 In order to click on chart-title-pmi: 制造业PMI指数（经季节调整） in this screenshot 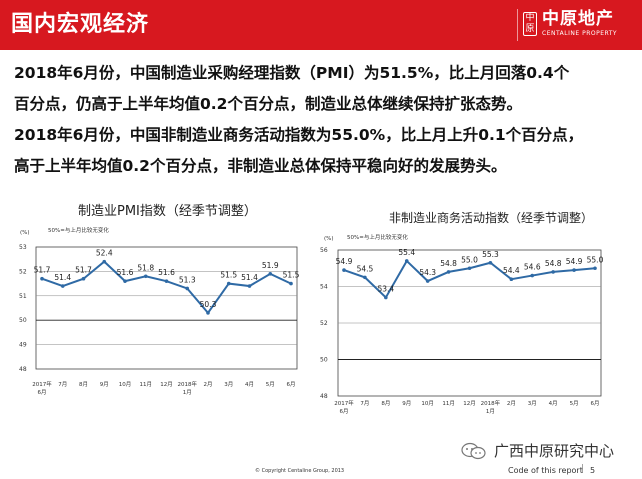, I will do `click(167, 211)`.